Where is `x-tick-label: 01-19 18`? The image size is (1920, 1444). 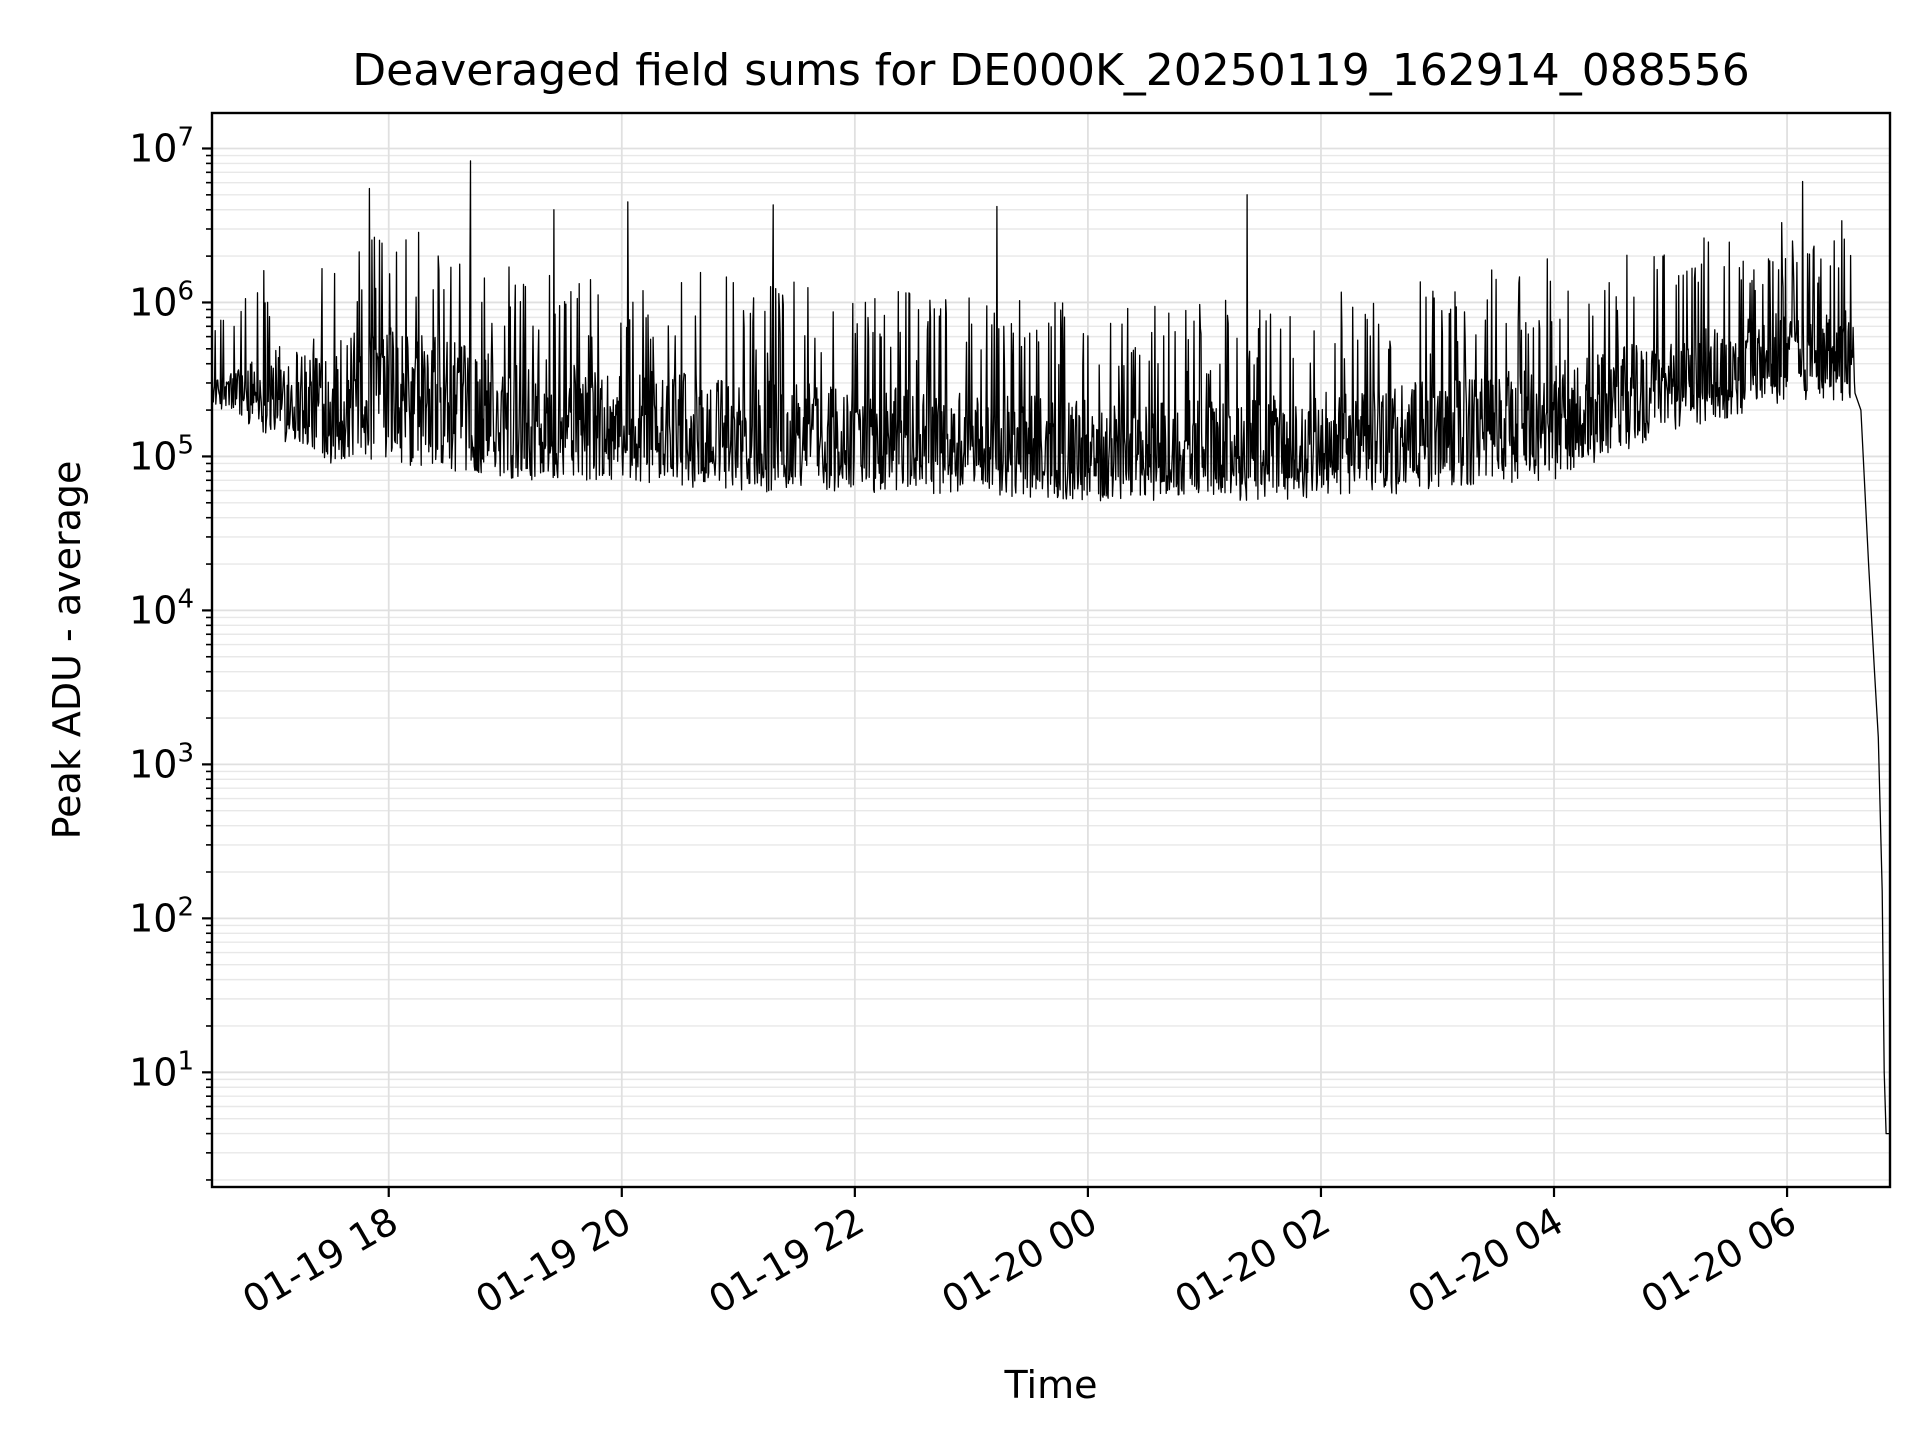 x-tick-label: 01-19 18 is located at coordinates (320, 1261).